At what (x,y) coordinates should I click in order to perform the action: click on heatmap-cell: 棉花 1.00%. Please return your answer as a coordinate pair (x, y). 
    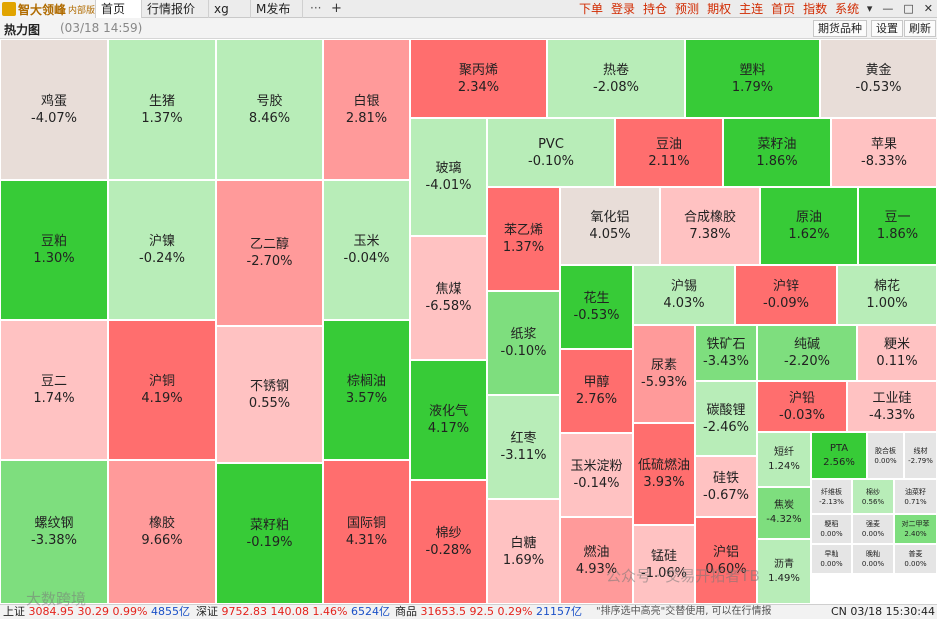
    Looking at the image, I should click on (887, 295).